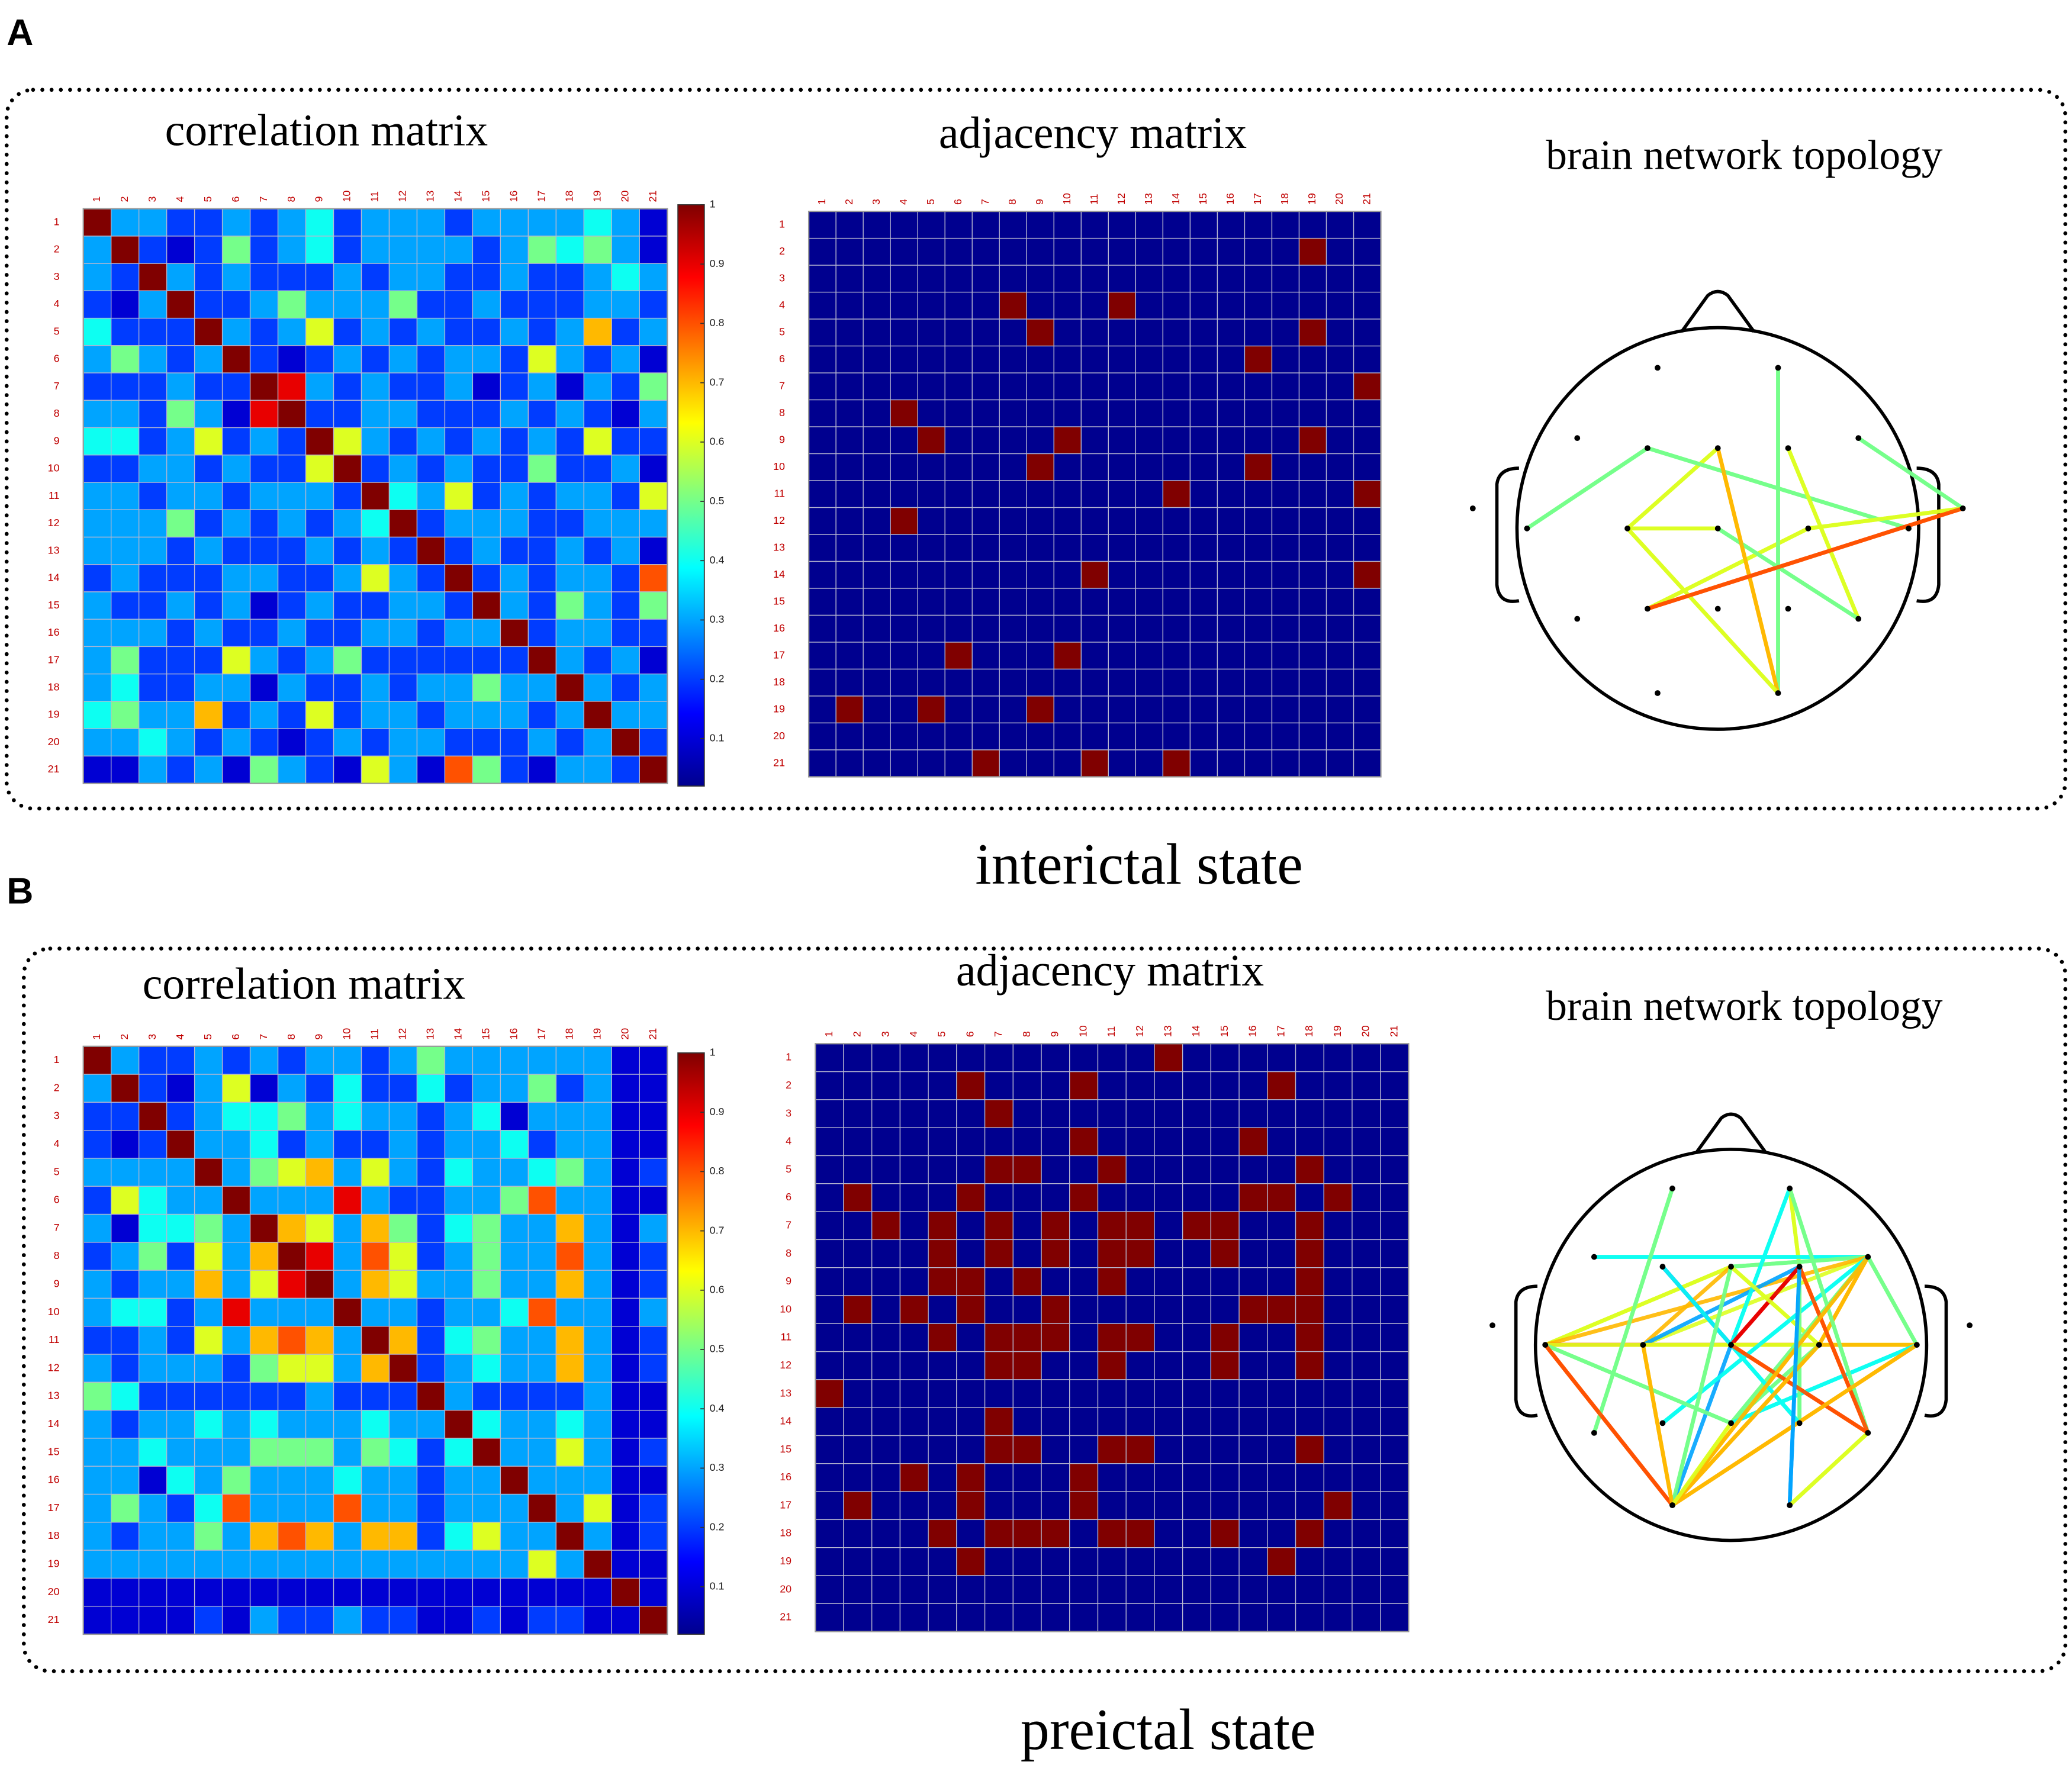 The width and height of the screenshot is (2072, 1765). Describe the element at coordinates (514, 196) in the screenshot. I see `x-tick-label: 16` at that location.